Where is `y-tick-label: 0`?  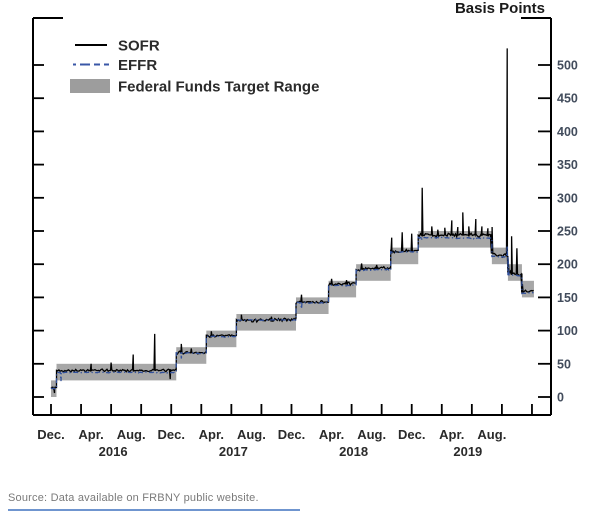 y-tick-label: 0 is located at coordinates (560, 398).